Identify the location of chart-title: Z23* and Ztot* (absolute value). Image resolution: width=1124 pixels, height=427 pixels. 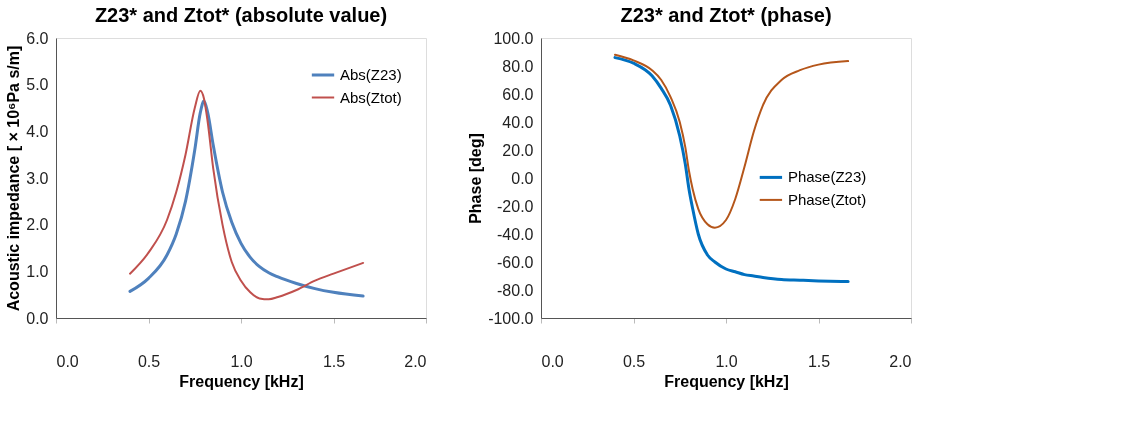
(241, 15).